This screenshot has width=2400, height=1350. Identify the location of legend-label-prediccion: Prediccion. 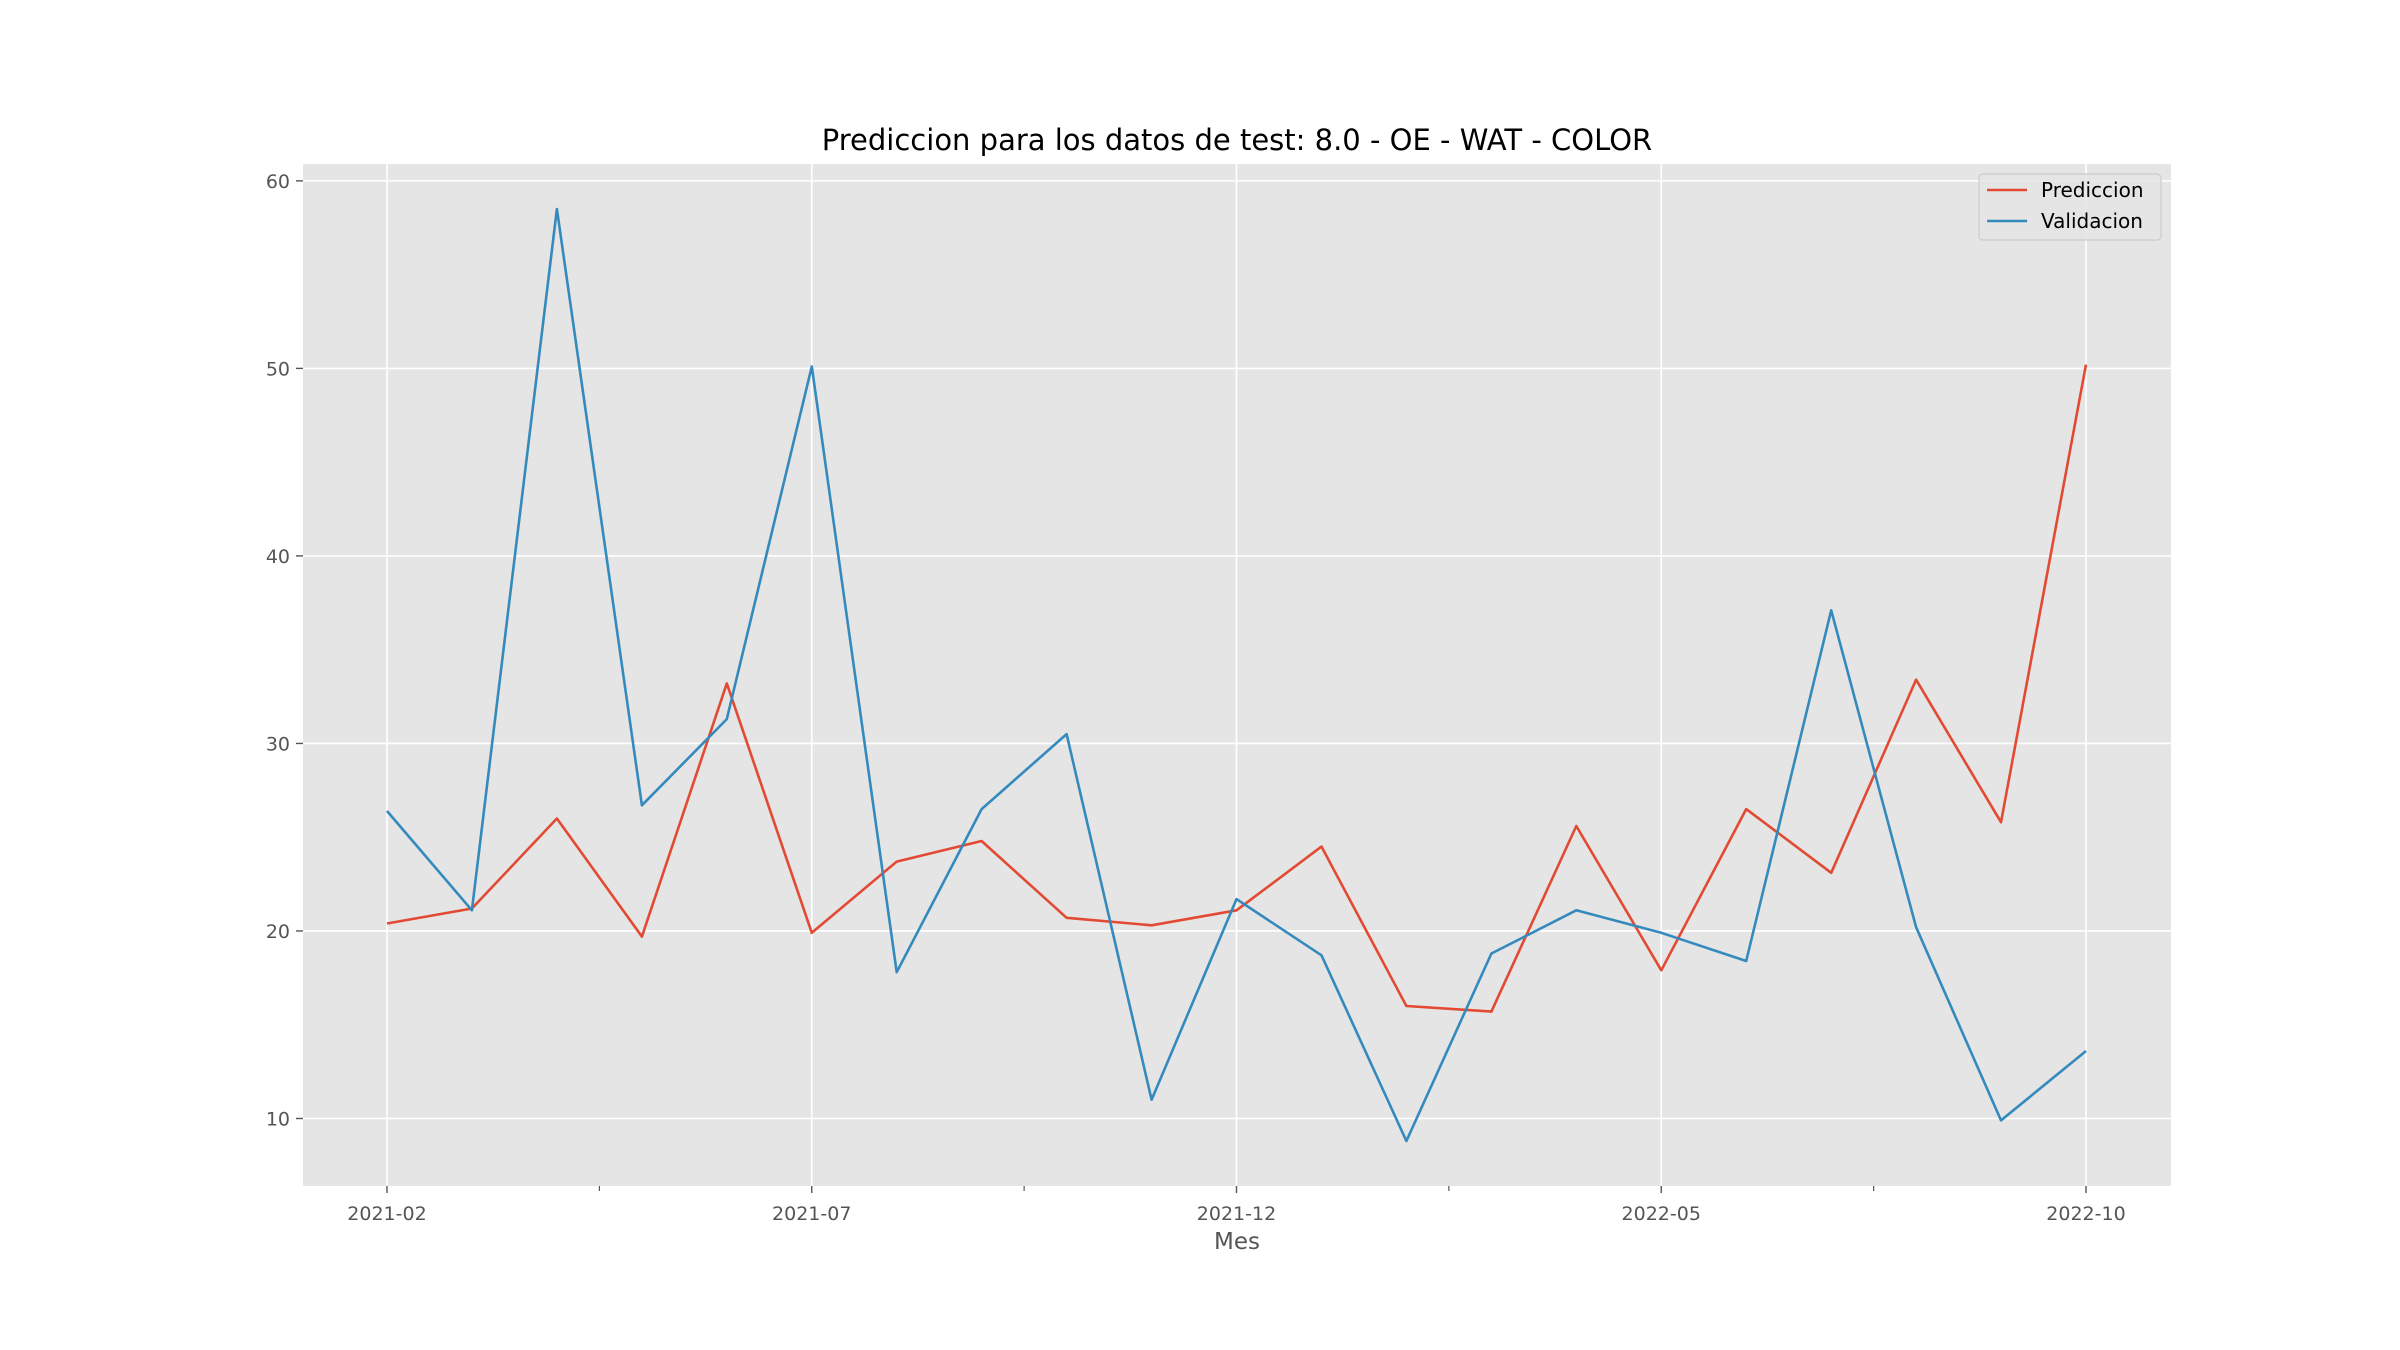
(2092, 190).